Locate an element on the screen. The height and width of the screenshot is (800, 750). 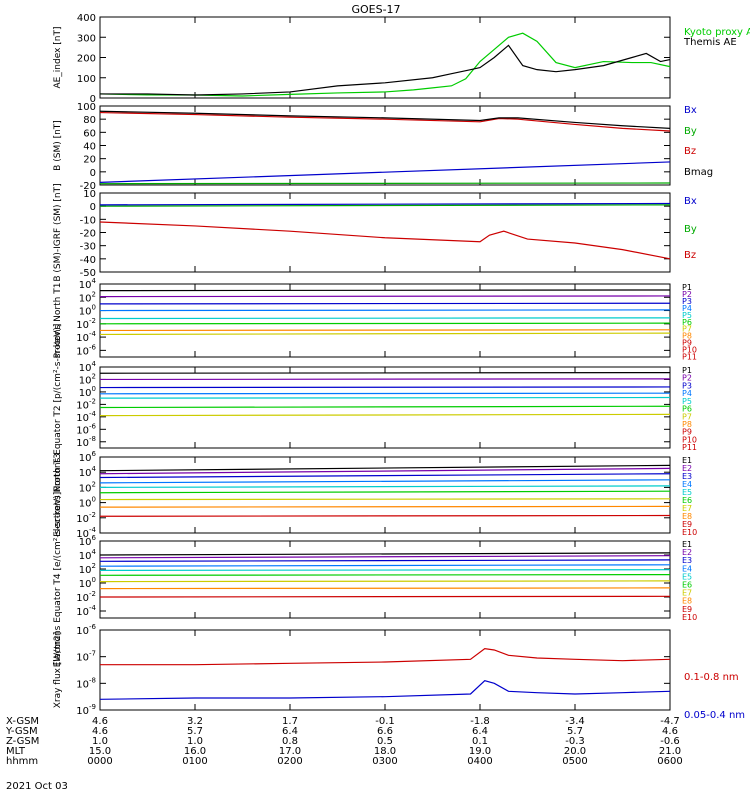
y-tick-label: 40 is located at coordinates (89, 147).